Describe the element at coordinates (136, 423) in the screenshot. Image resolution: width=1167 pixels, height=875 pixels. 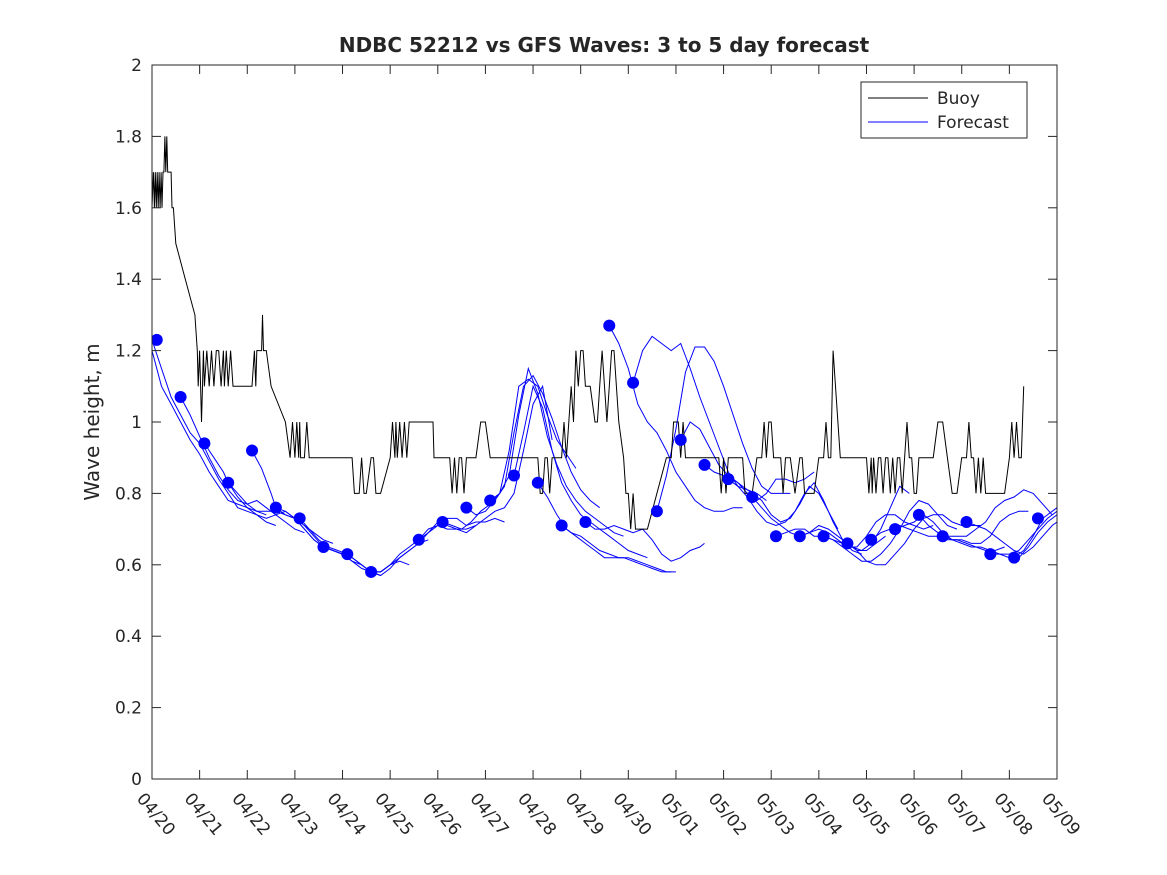
I see `y-tick-label: 1` at that location.